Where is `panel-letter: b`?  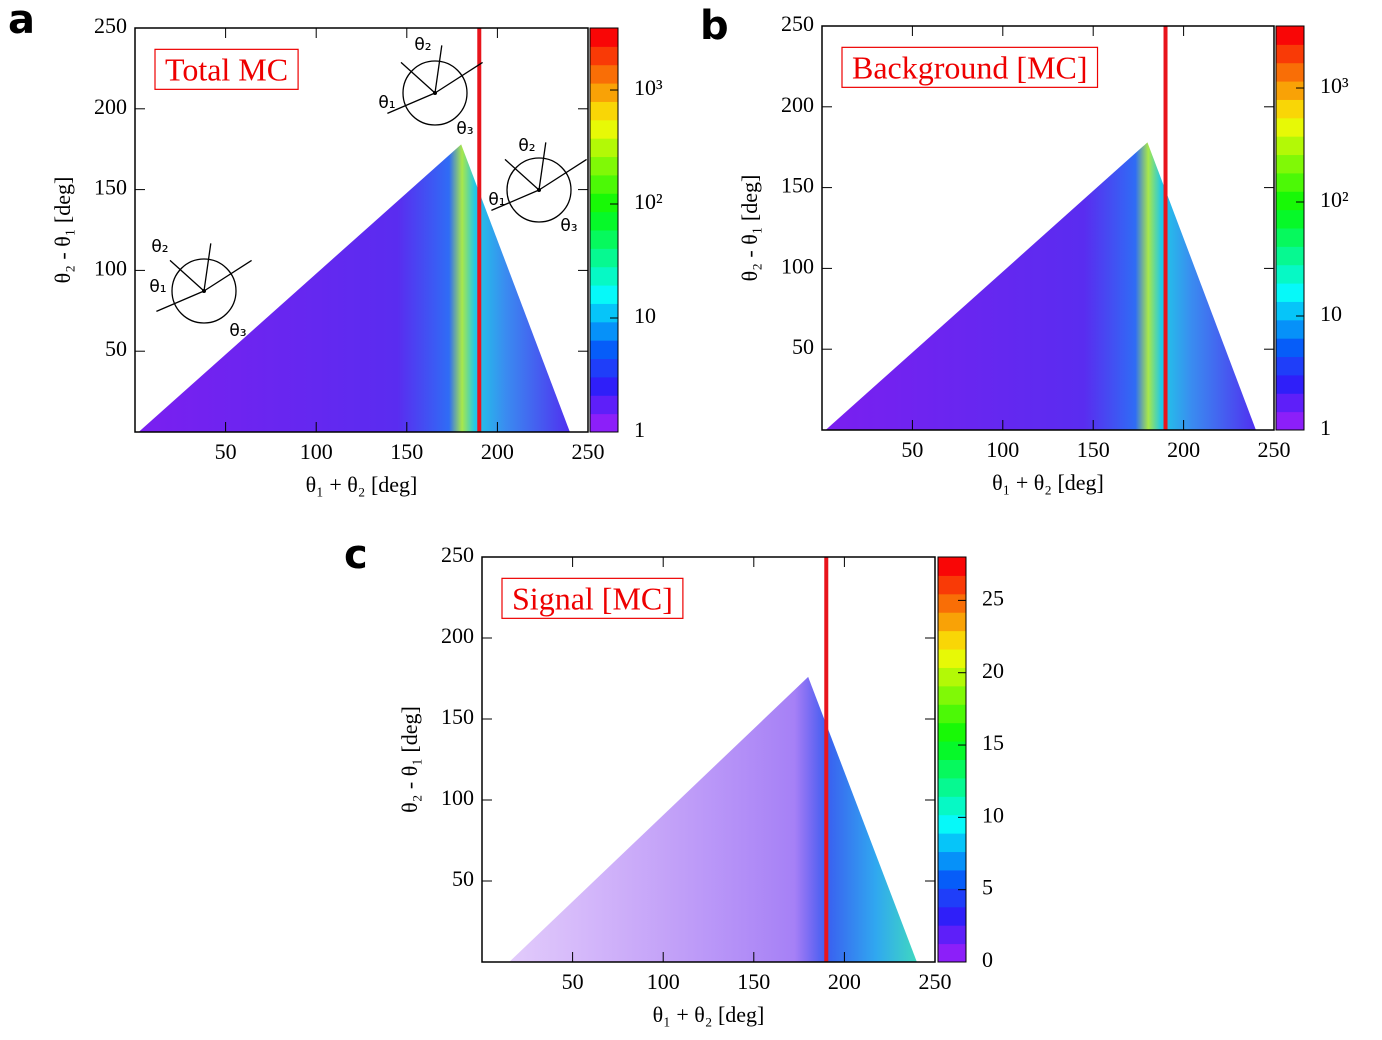
panel-letter: b is located at coordinates (714, 26).